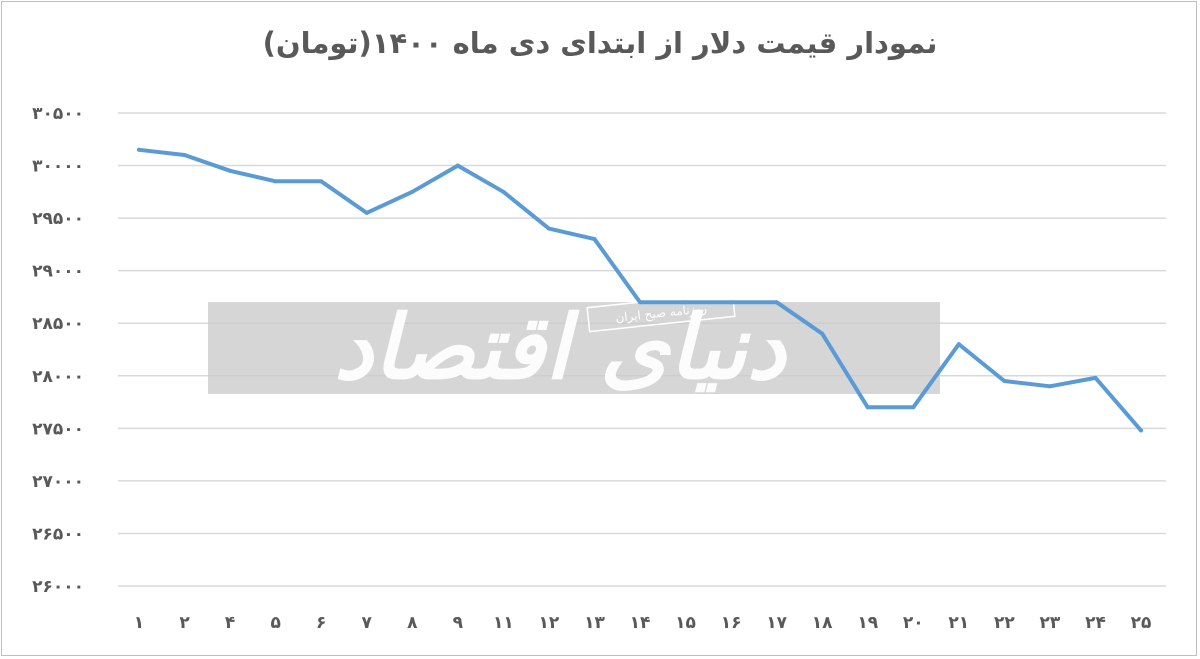 Image resolution: width=1200 pixels, height=659 pixels. I want to click on x-tick-label: ۱۹, so click(867, 623).